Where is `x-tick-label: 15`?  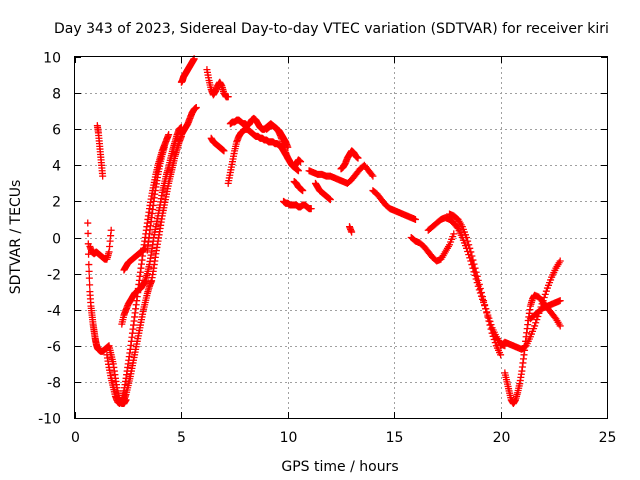 x-tick-label: 15 is located at coordinates (395, 438).